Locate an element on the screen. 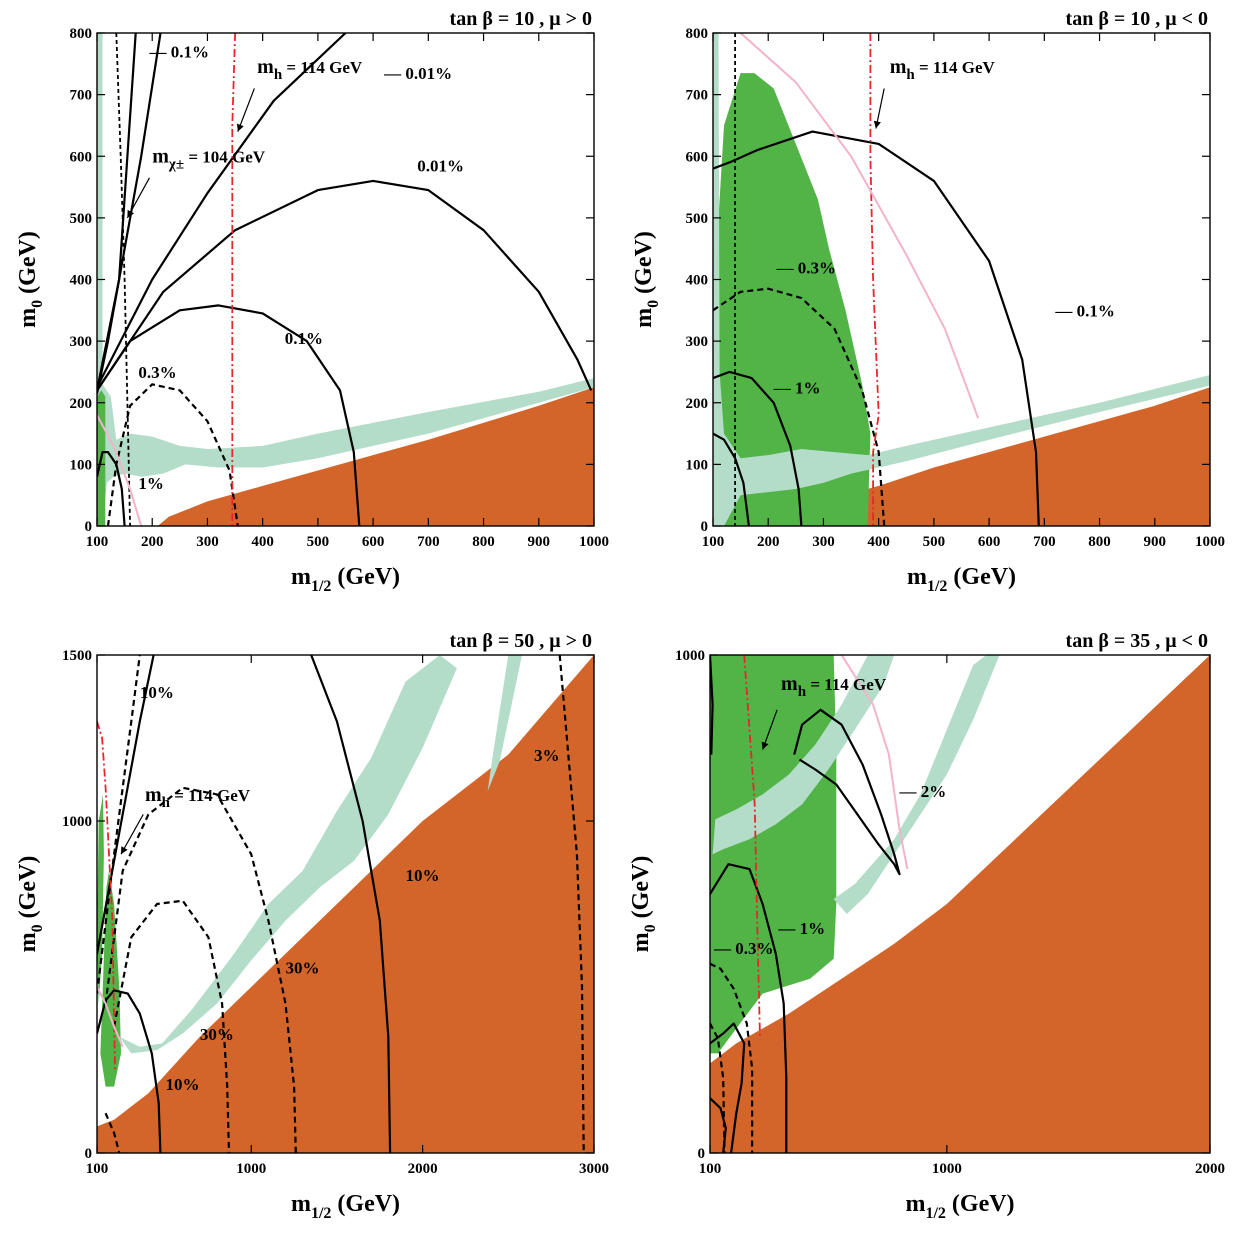 The width and height of the screenshot is (1240, 1238). x-tick-label: 300 is located at coordinates (207, 542).